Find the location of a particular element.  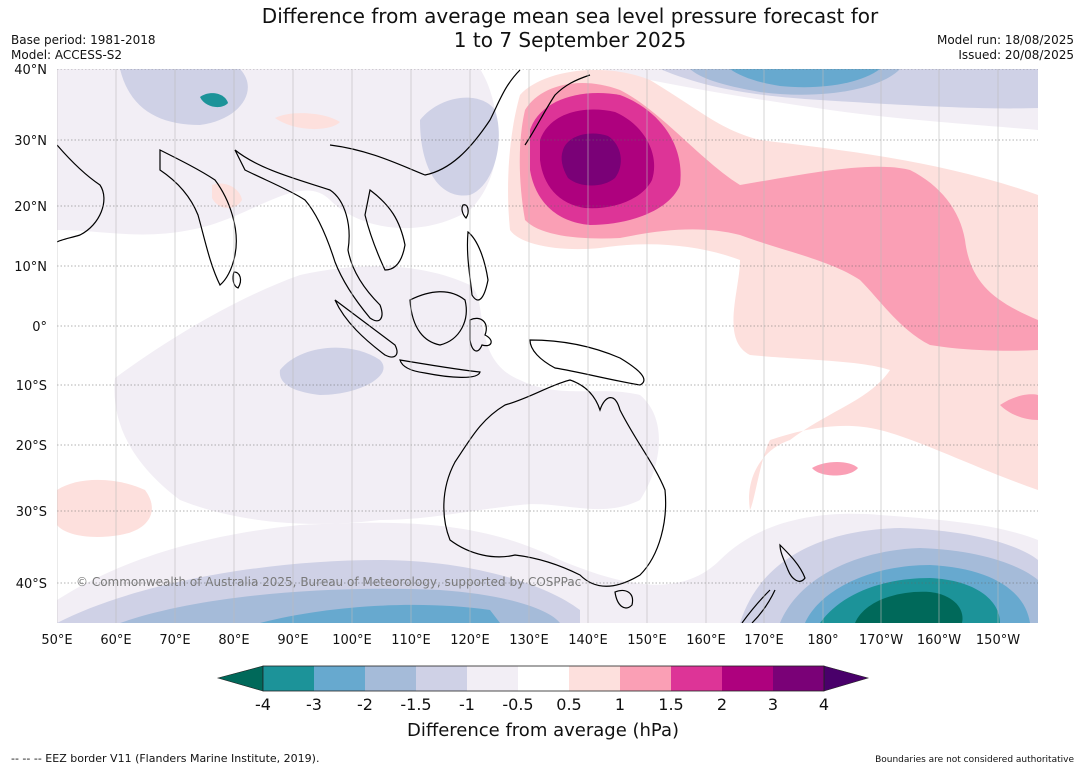

lat-label: 30°S is located at coordinates (31, 512).